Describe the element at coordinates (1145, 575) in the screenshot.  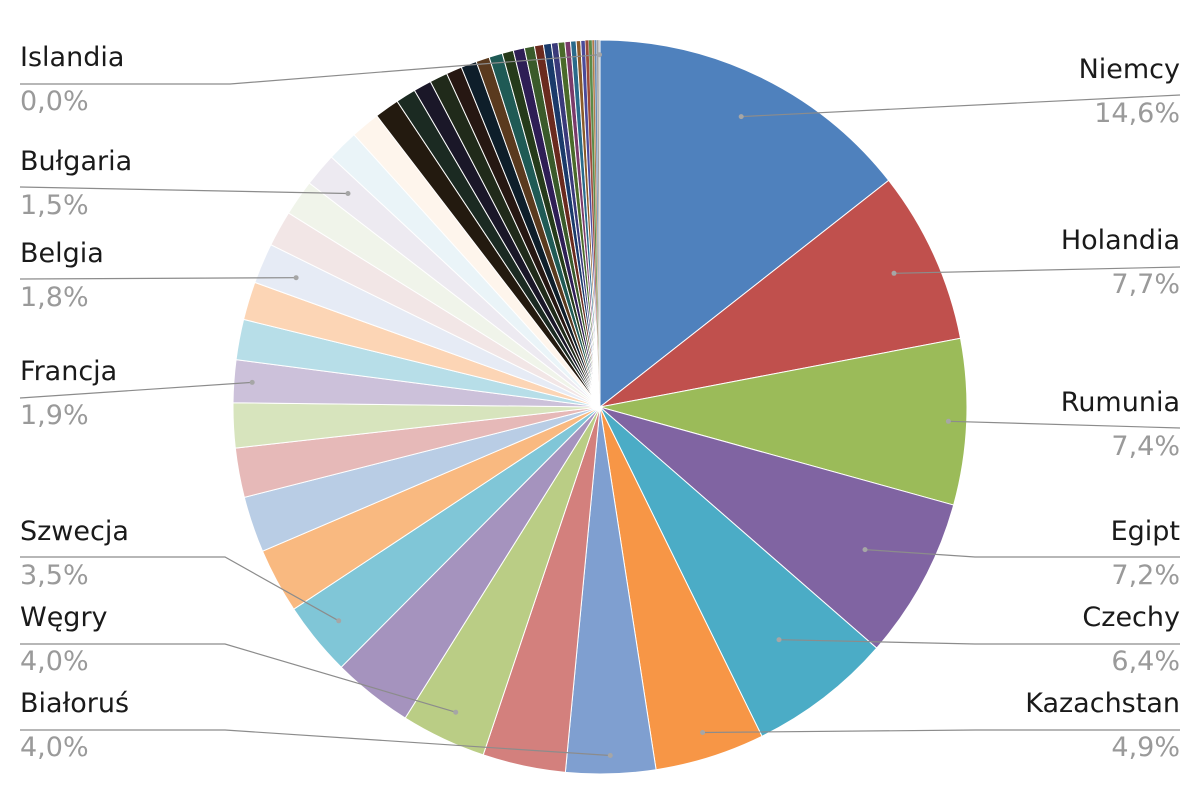
I see `label-percent: 7,2%` at that location.